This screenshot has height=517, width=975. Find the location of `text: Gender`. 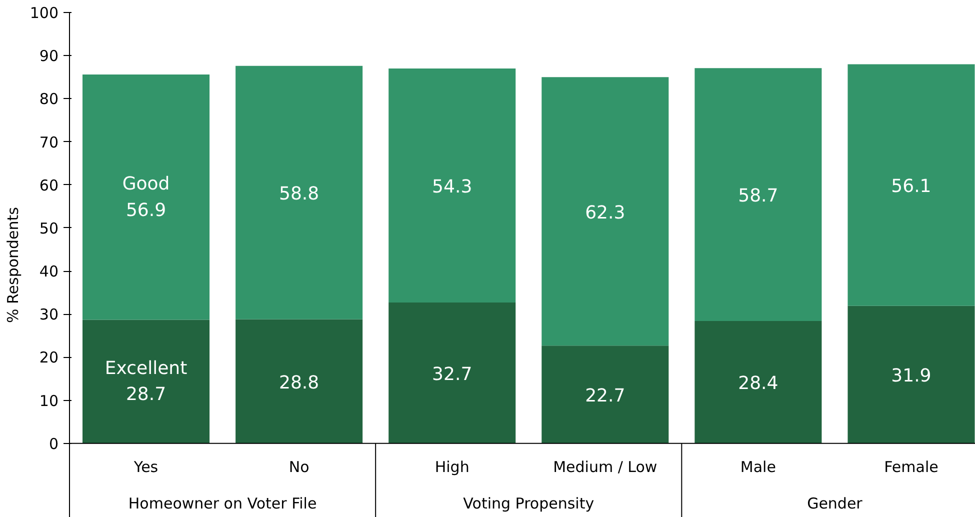

text: Gender is located at coordinates (835, 503).